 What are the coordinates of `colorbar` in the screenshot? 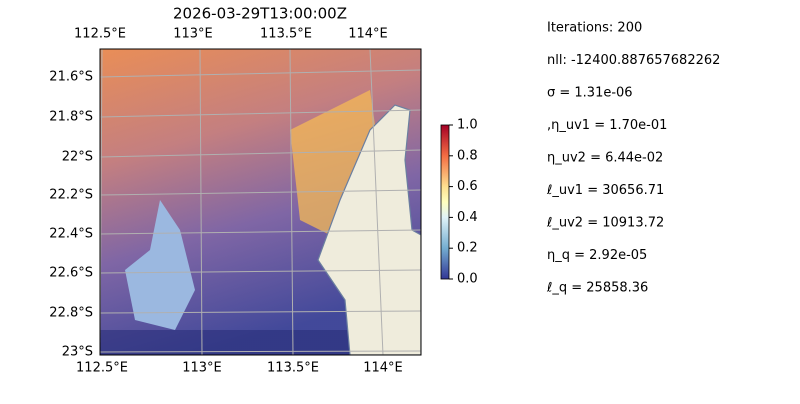 It's located at (445, 202).